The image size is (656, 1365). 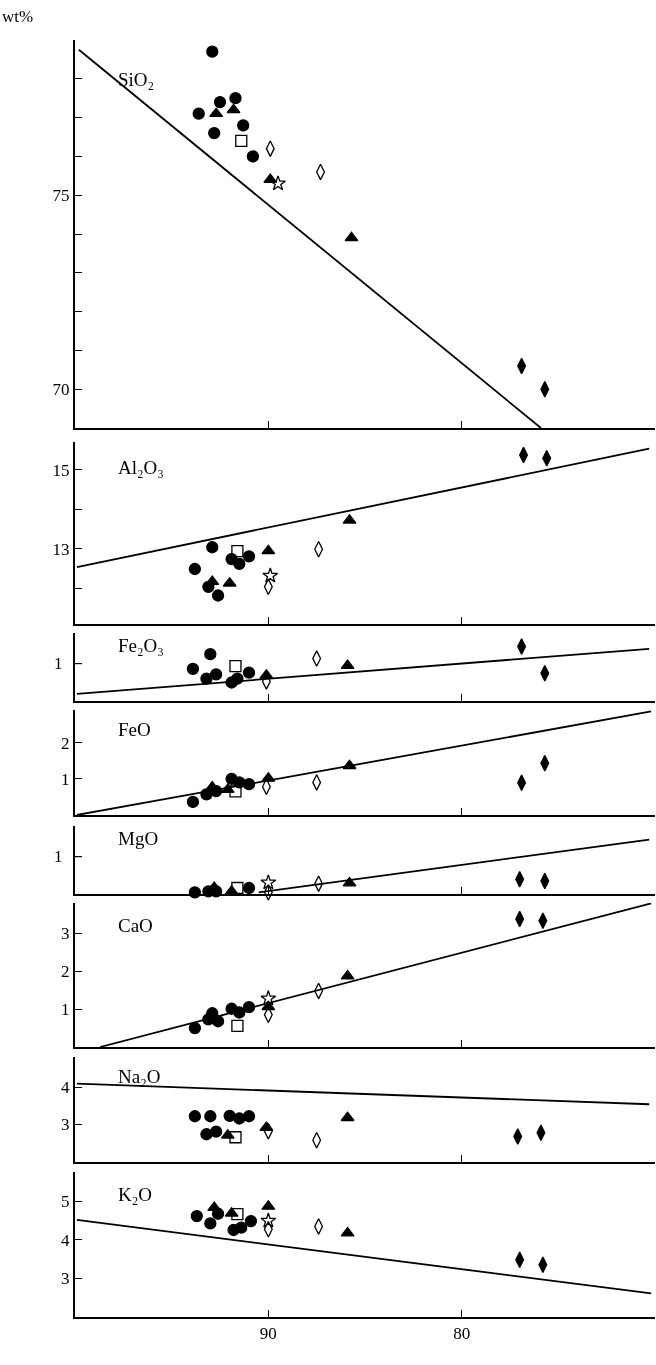 What do you see at coordinates (61, 549) in the screenshot?
I see `y-tick-label: 13` at bounding box center [61, 549].